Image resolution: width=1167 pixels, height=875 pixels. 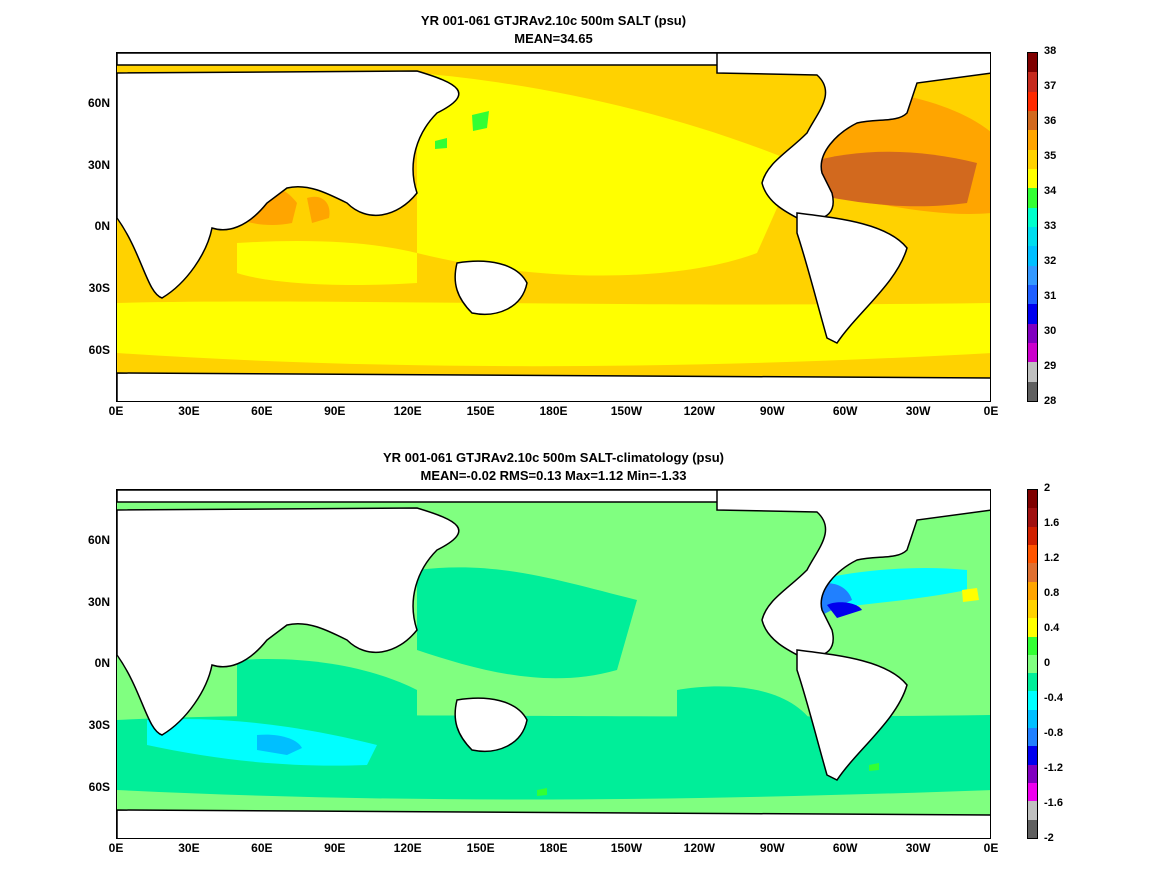 I want to click on panel1-ylabel-30s: 30S, so click(x=99, y=288).